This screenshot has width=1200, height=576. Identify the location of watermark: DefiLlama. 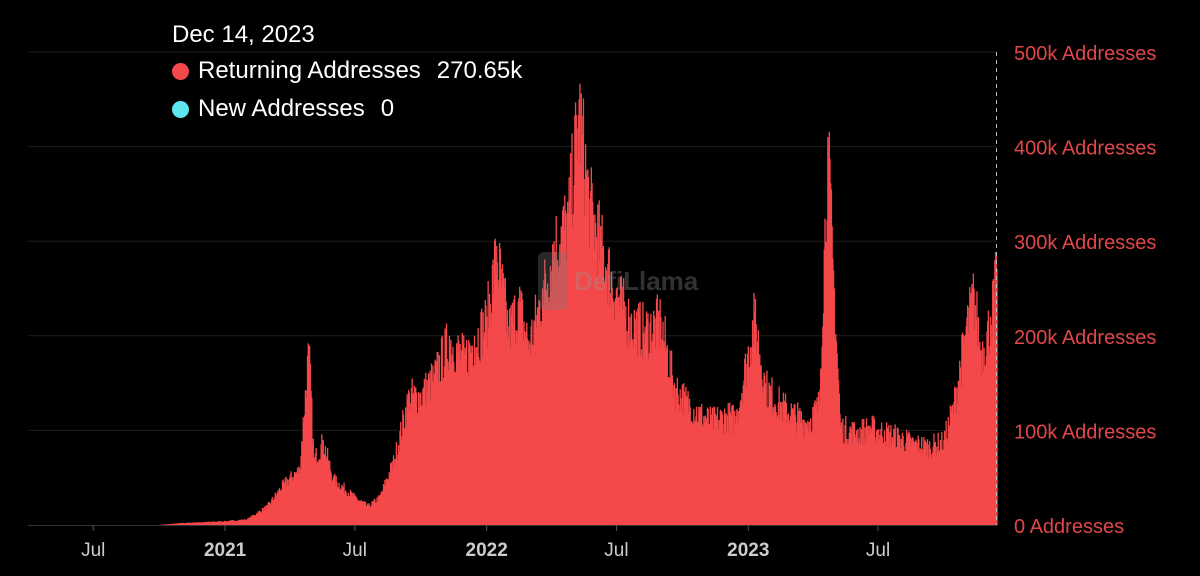
(618, 281).